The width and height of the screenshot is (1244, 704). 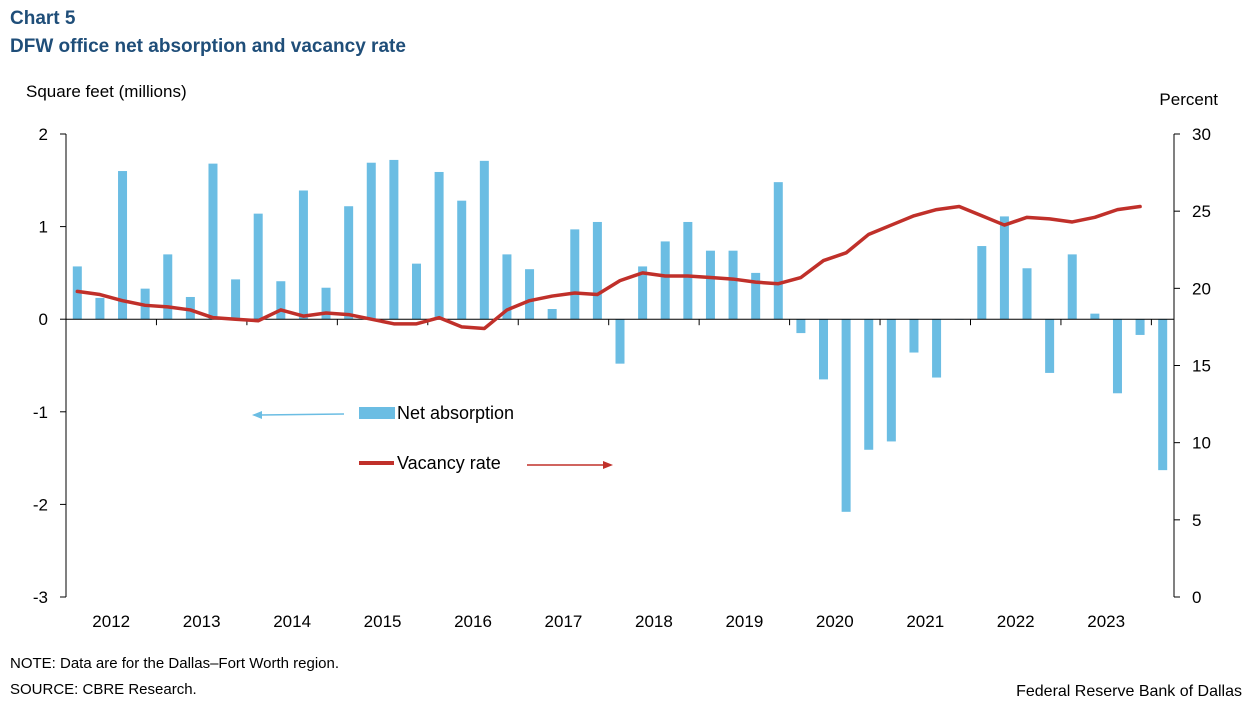 I want to click on right-tick-label: 0, so click(x=1196, y=597).